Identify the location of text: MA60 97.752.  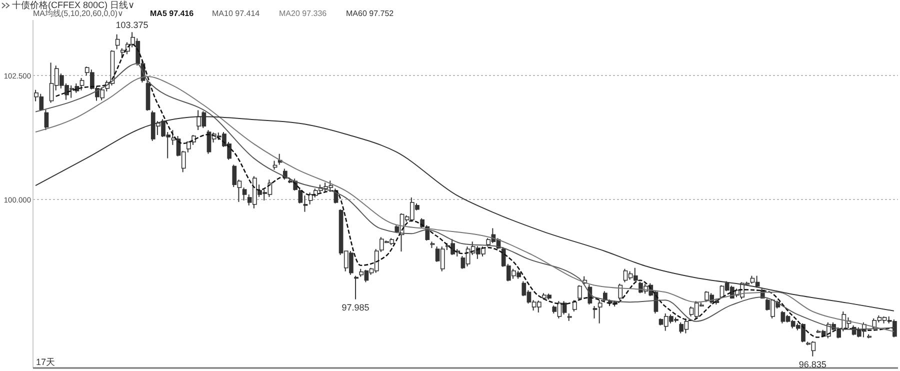
(370, 13).